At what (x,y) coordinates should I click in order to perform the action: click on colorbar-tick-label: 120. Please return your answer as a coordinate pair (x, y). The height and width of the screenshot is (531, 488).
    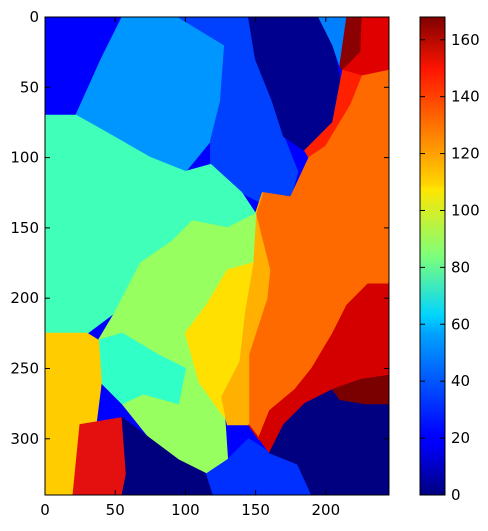
    Looking at the image, I should click on (465, 154).